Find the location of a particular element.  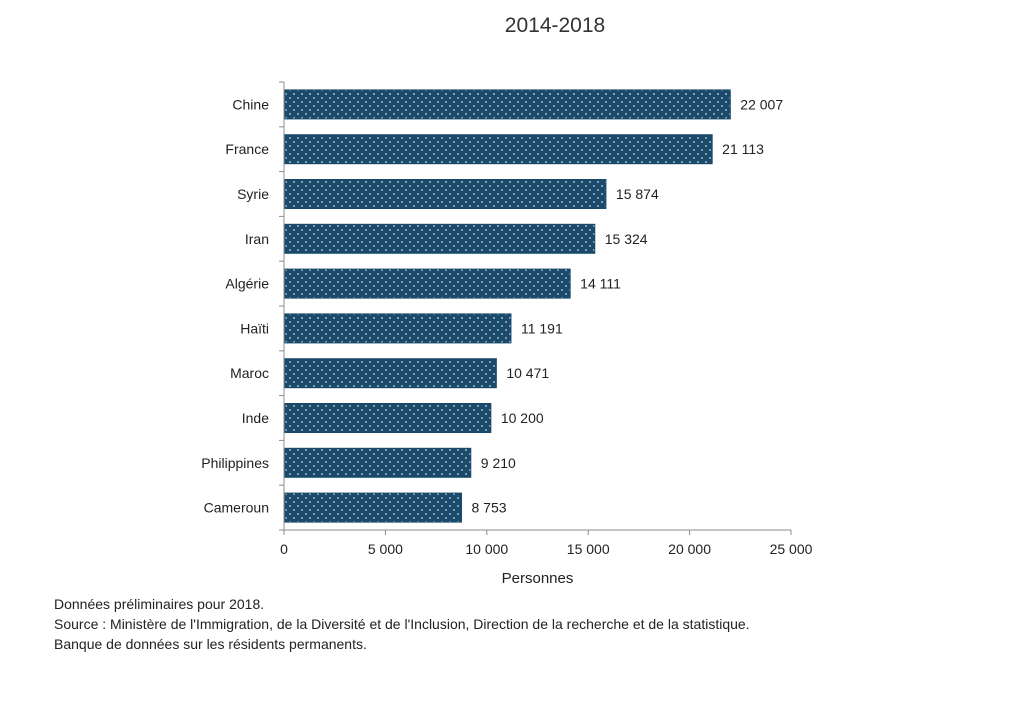

category-label: Cameroun is located at coordinates (236, 508).